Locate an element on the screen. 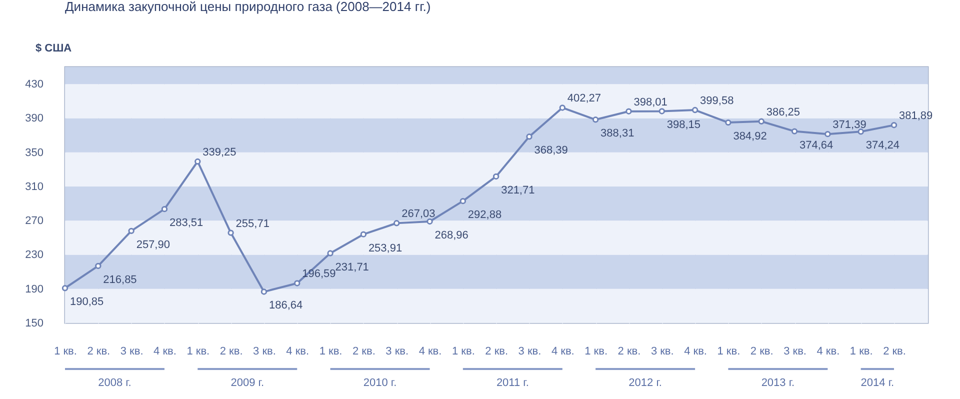 This screenshot has width=960, height=399. text: 2012 г. is located at coordinates (645, 383).